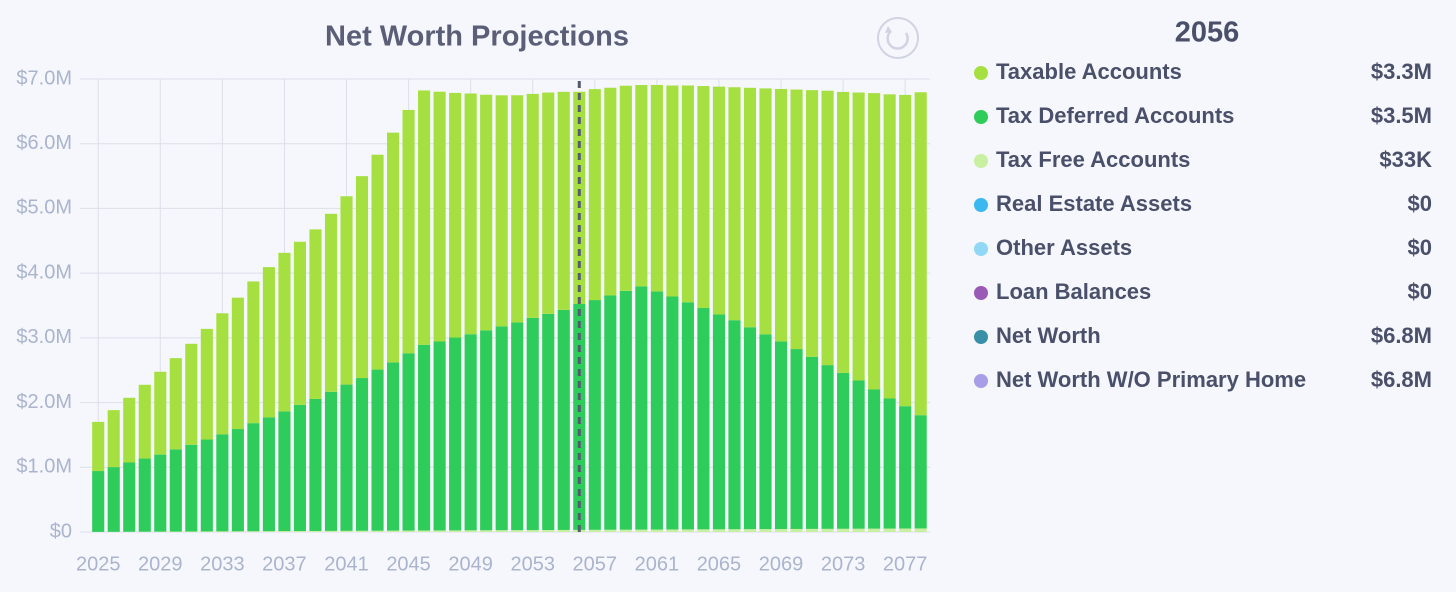 The width and height of the screenshot is (1456, 592). What do you see at coordinates (1401, 115) in the screenshot?
I see `legend-value: $3.5M` at bounding box center [1401, 115].